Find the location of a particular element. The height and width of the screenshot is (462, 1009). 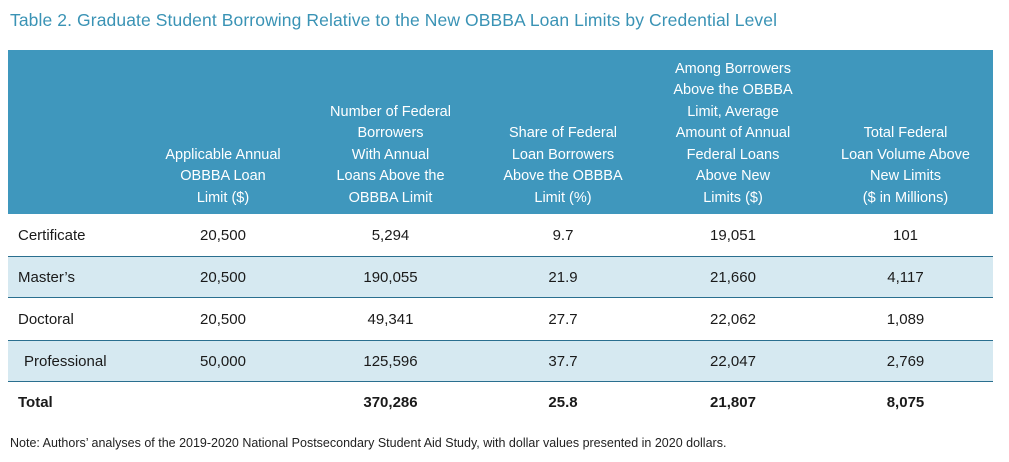

header-line: Limit, Average is located at coordinates (733, 111).